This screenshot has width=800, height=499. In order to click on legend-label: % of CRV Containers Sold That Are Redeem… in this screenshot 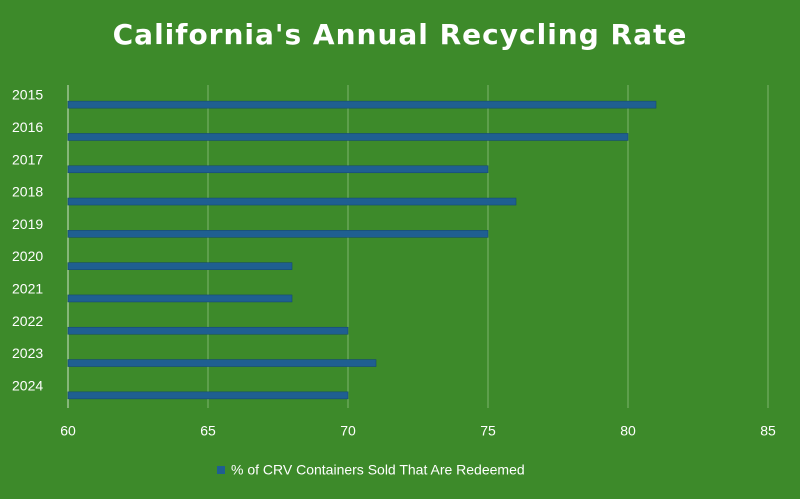, I will do `click(378, 470)`.